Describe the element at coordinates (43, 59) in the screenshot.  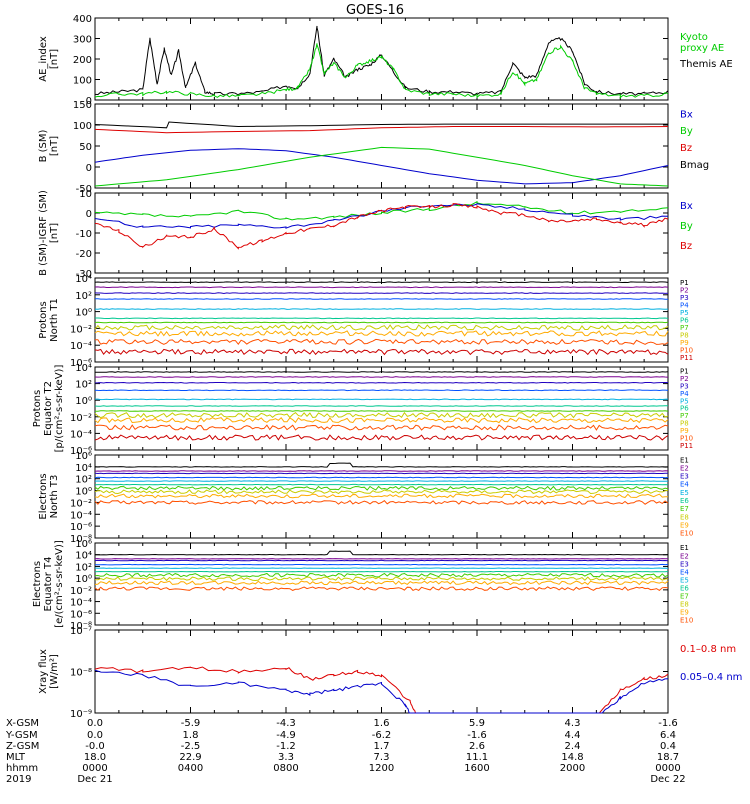
I see `y-axis-label-line: AE_index` at that location.